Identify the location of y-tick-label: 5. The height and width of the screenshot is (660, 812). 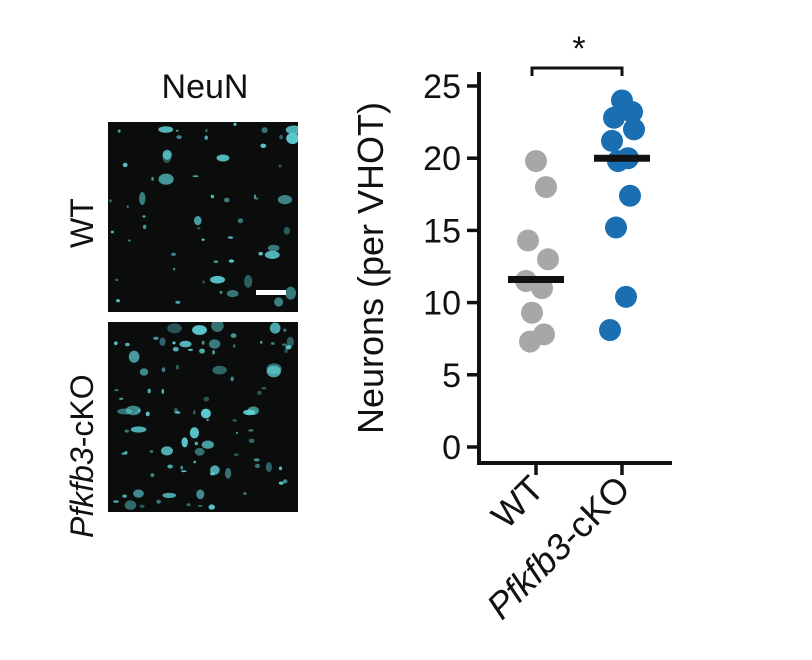
(451, 376).